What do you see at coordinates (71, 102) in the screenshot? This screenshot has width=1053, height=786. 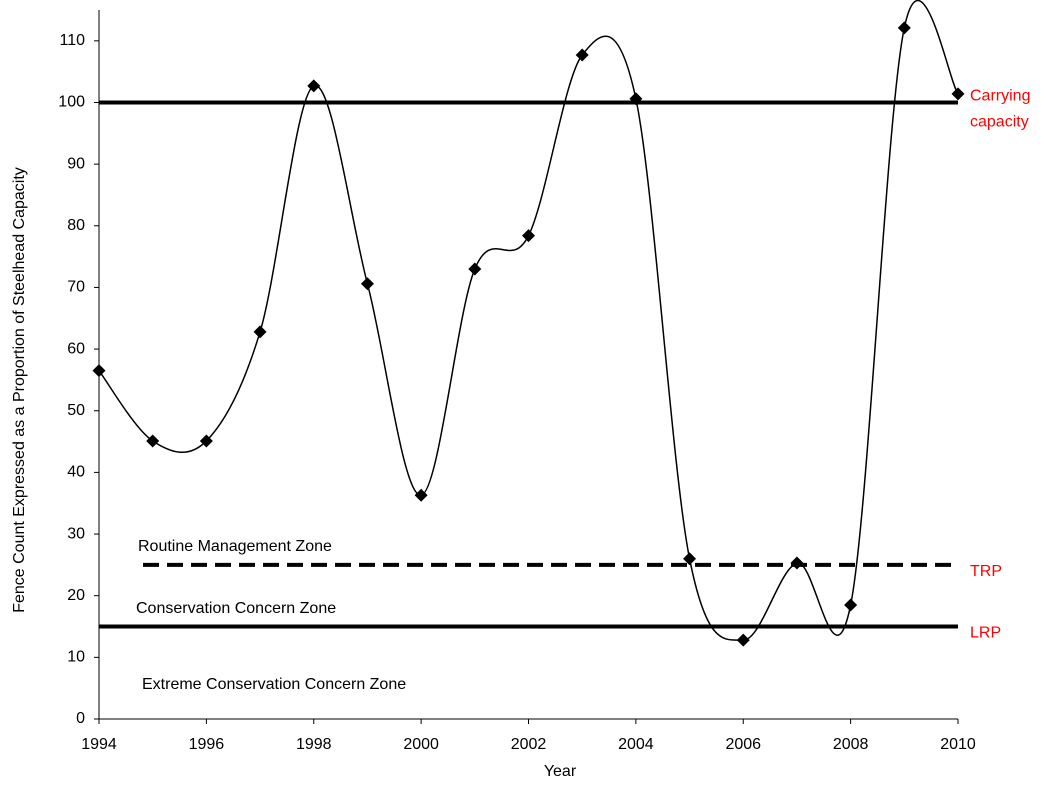 I see `y-tick-label: 100` at bounding box center [71, 102].